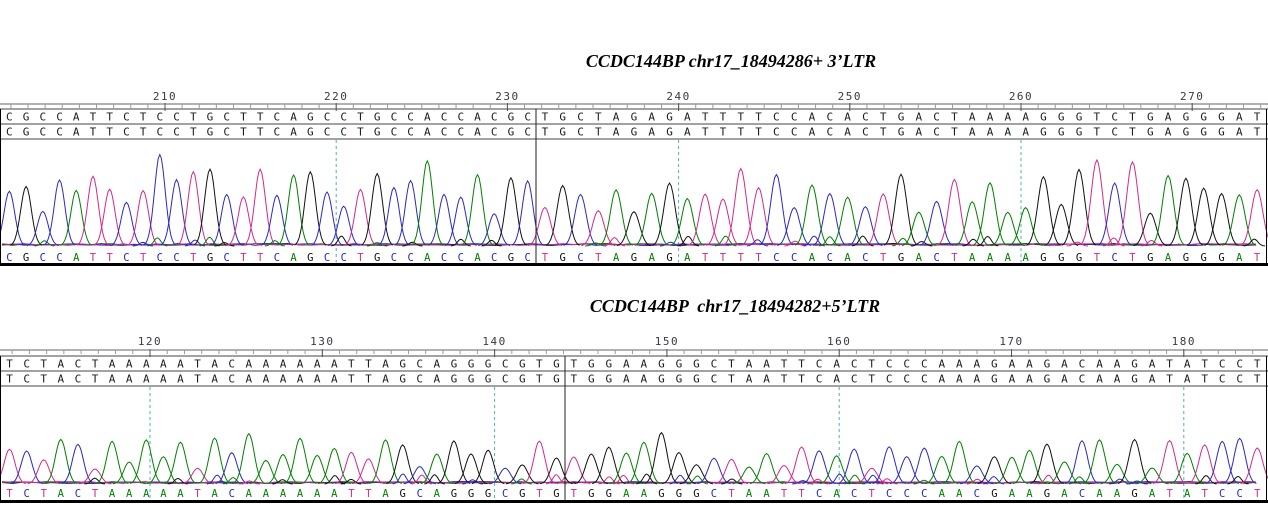 The width and height of the screenshot is (1268, 505). Describe the element at coordinates (731, 61) in the screenshot. I see `panel1-title: CCDC144BP chr17_18494286+ 3’LTR` at that location.